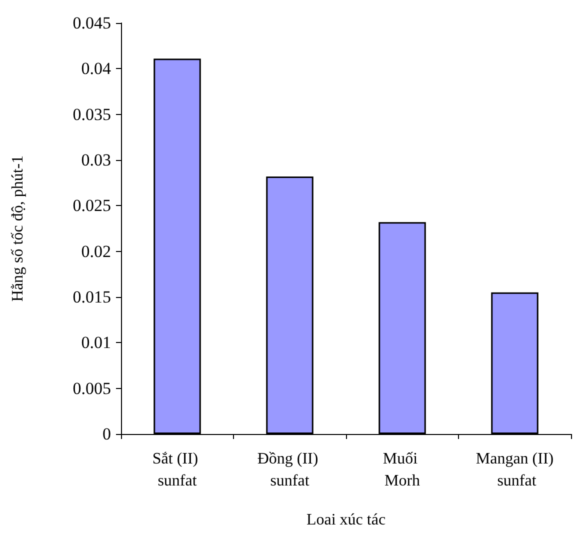 The width and height of the screenshot is (573, 539). What do you see at coordinates (91, 114) in the screenshot?
I see `y-tick-label: 0.035` at bounding box center [91, 114].